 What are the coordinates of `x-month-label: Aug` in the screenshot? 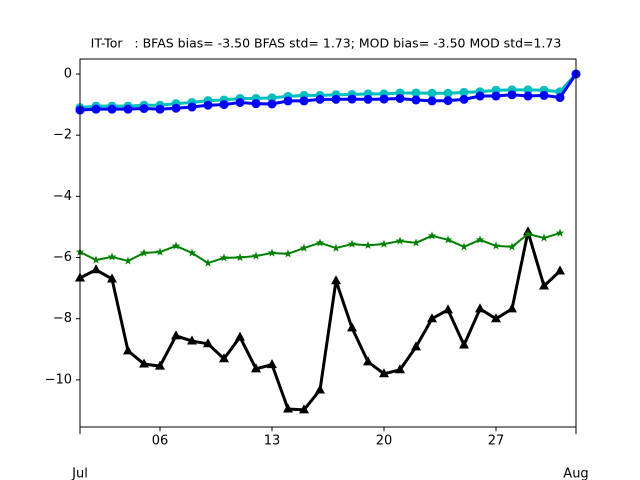 It's located at (575, 473).